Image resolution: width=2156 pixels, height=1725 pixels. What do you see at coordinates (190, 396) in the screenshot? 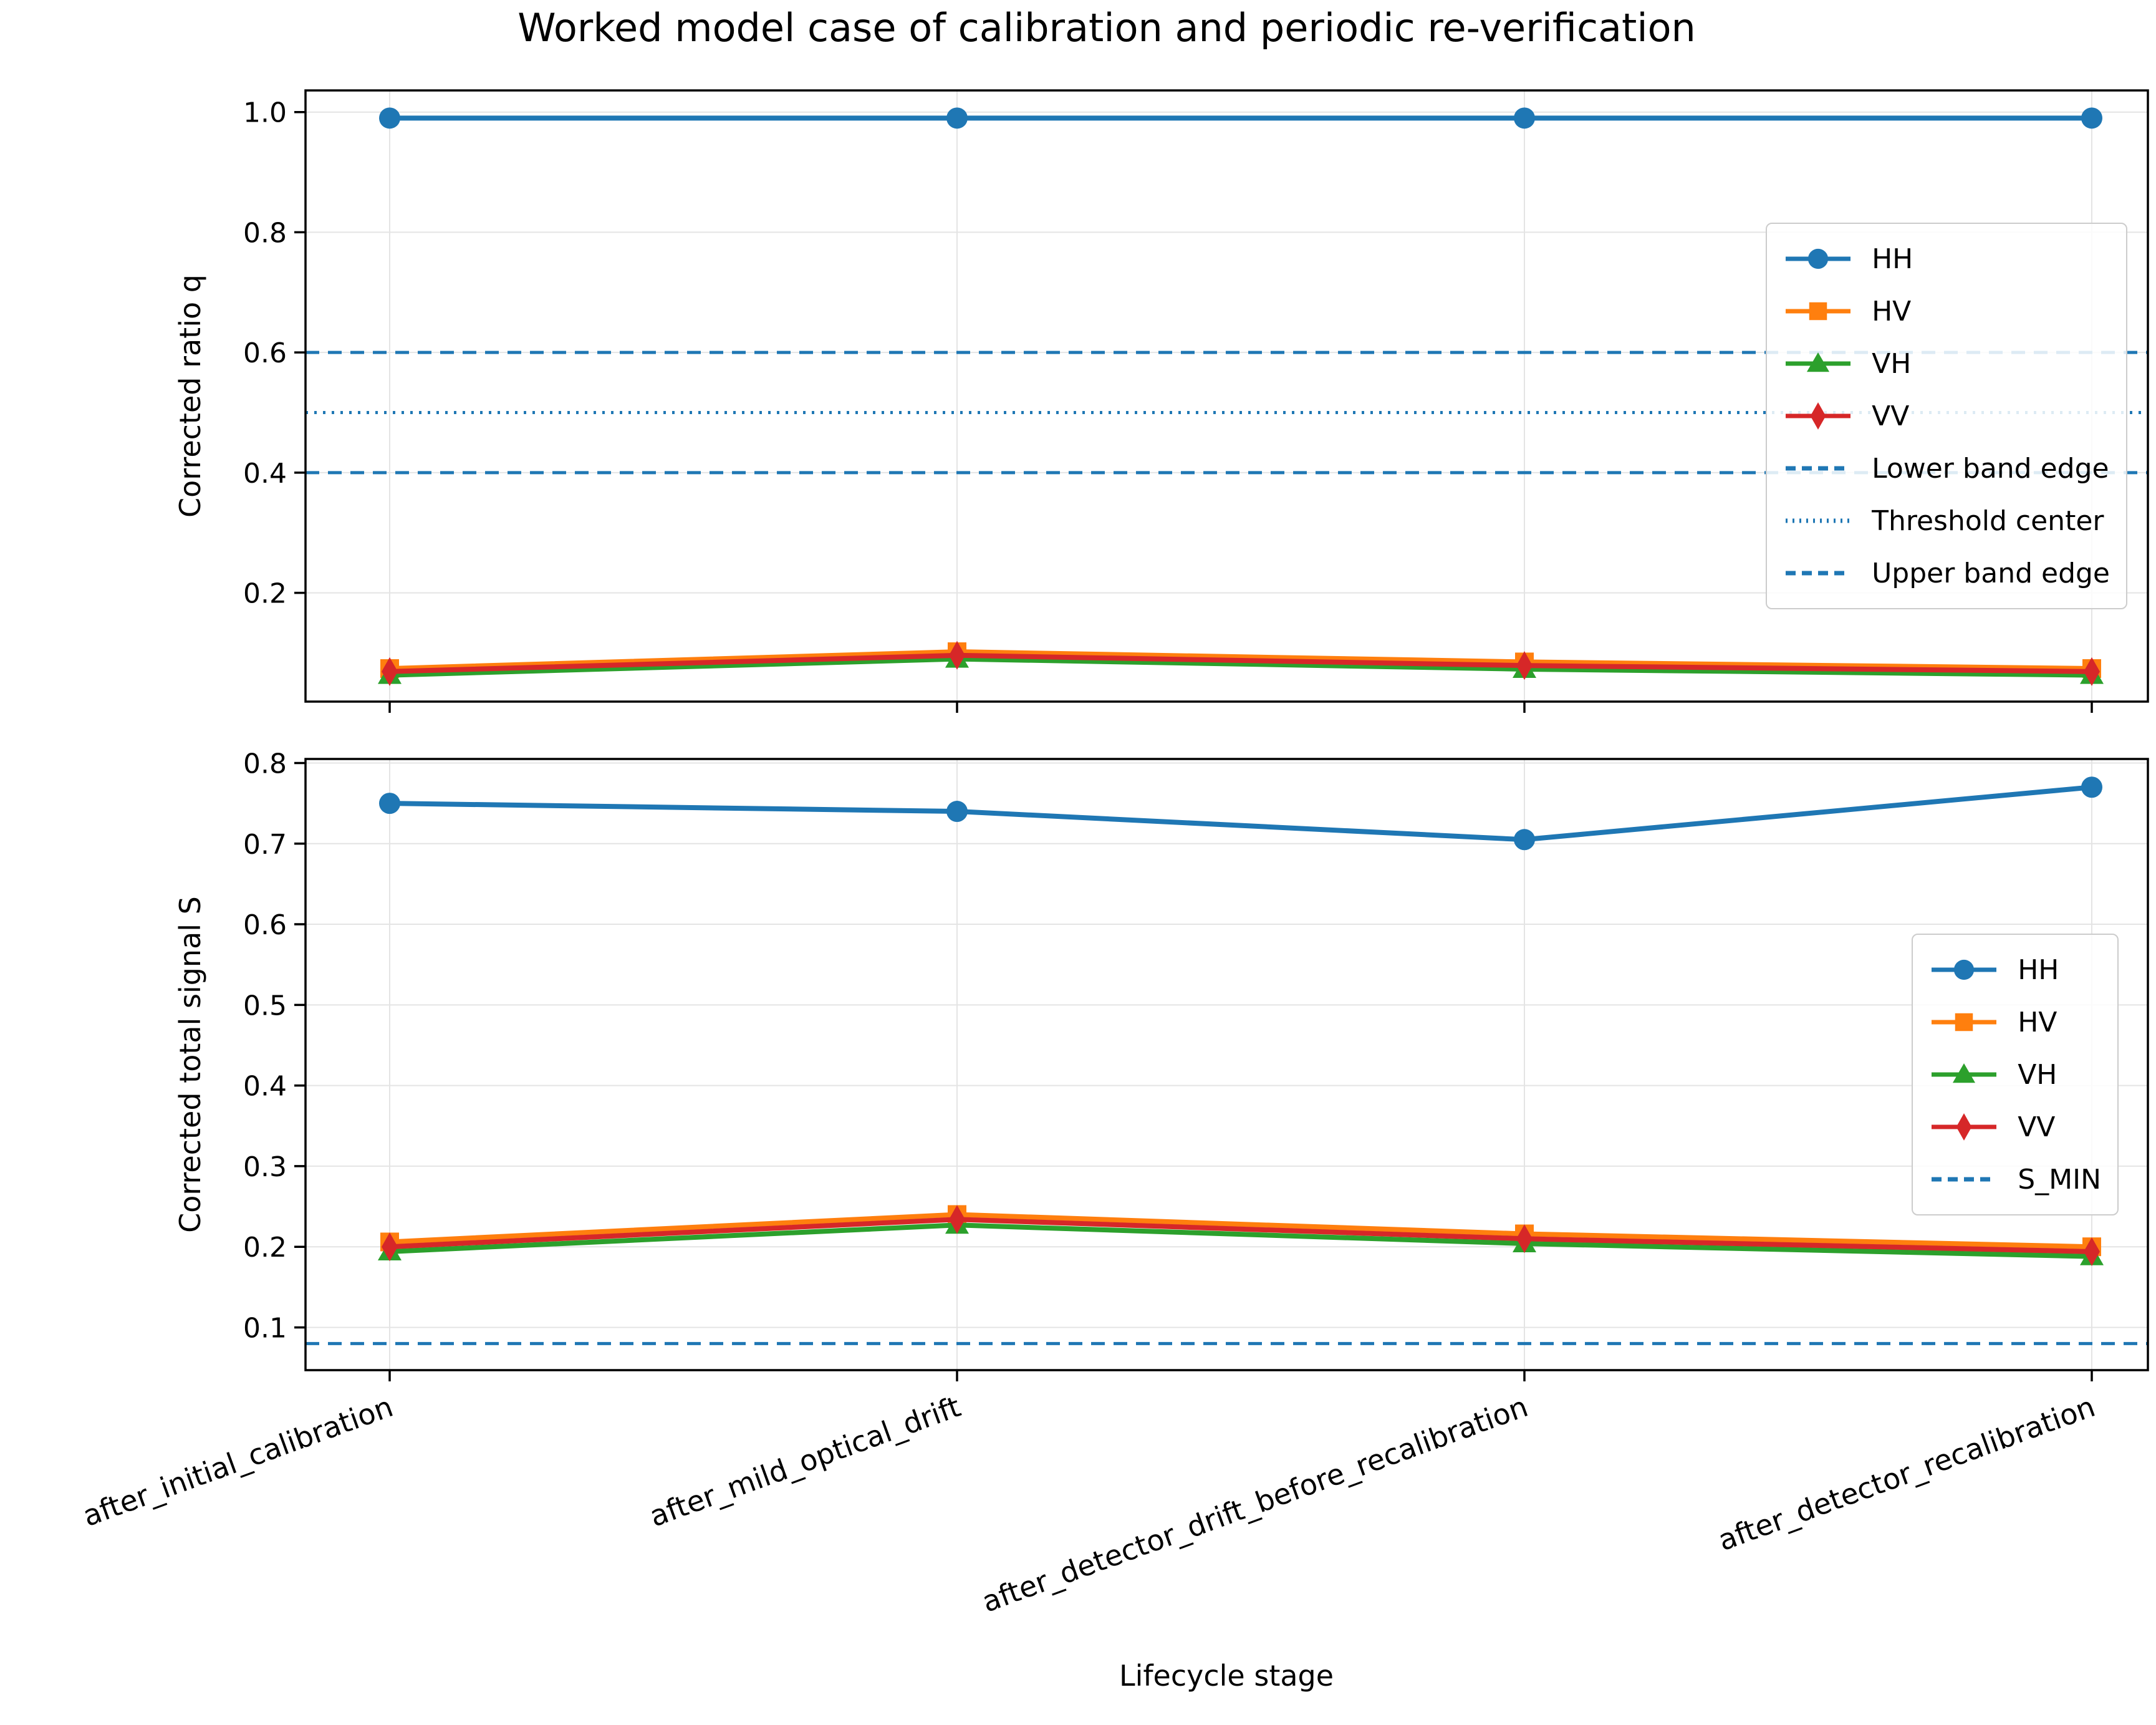
I see `y-axis-label-top: Corrected ratio q` at bounding box center [190, 396].